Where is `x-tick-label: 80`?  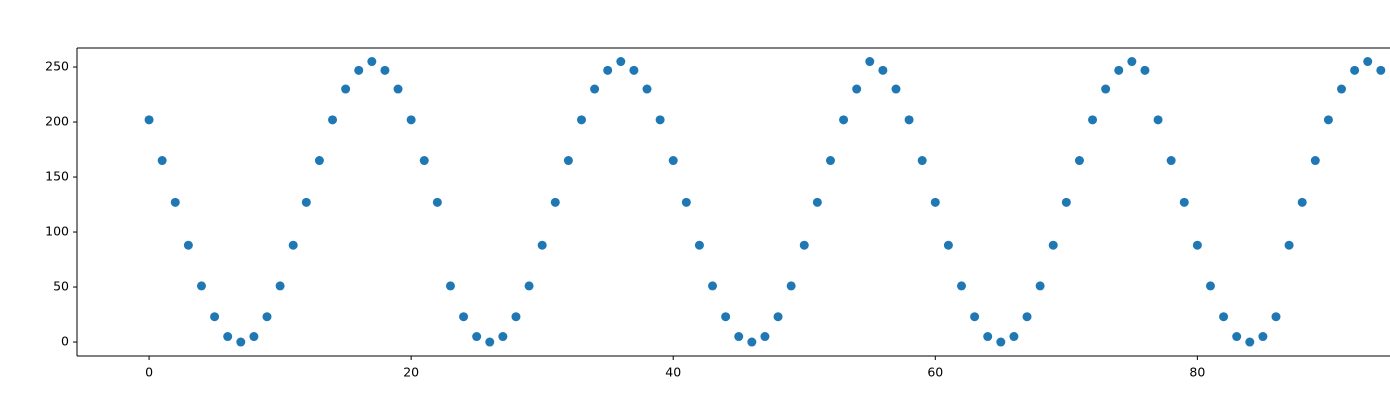
x-tick-label: 80 is located at coordinates (1197, 372).